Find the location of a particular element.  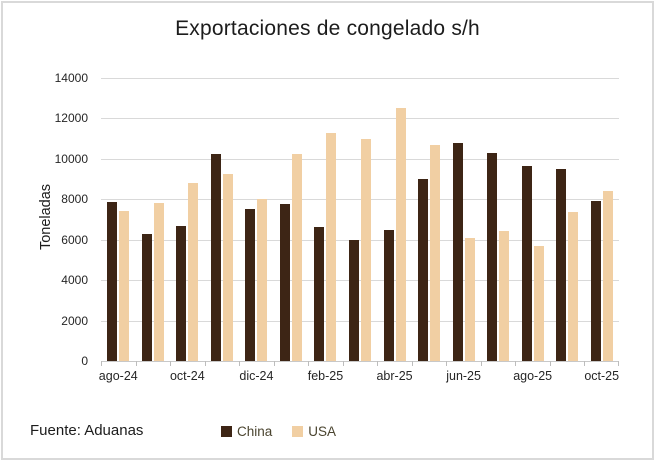

legend-item-usa: USA is located at coordinates (314, 431).